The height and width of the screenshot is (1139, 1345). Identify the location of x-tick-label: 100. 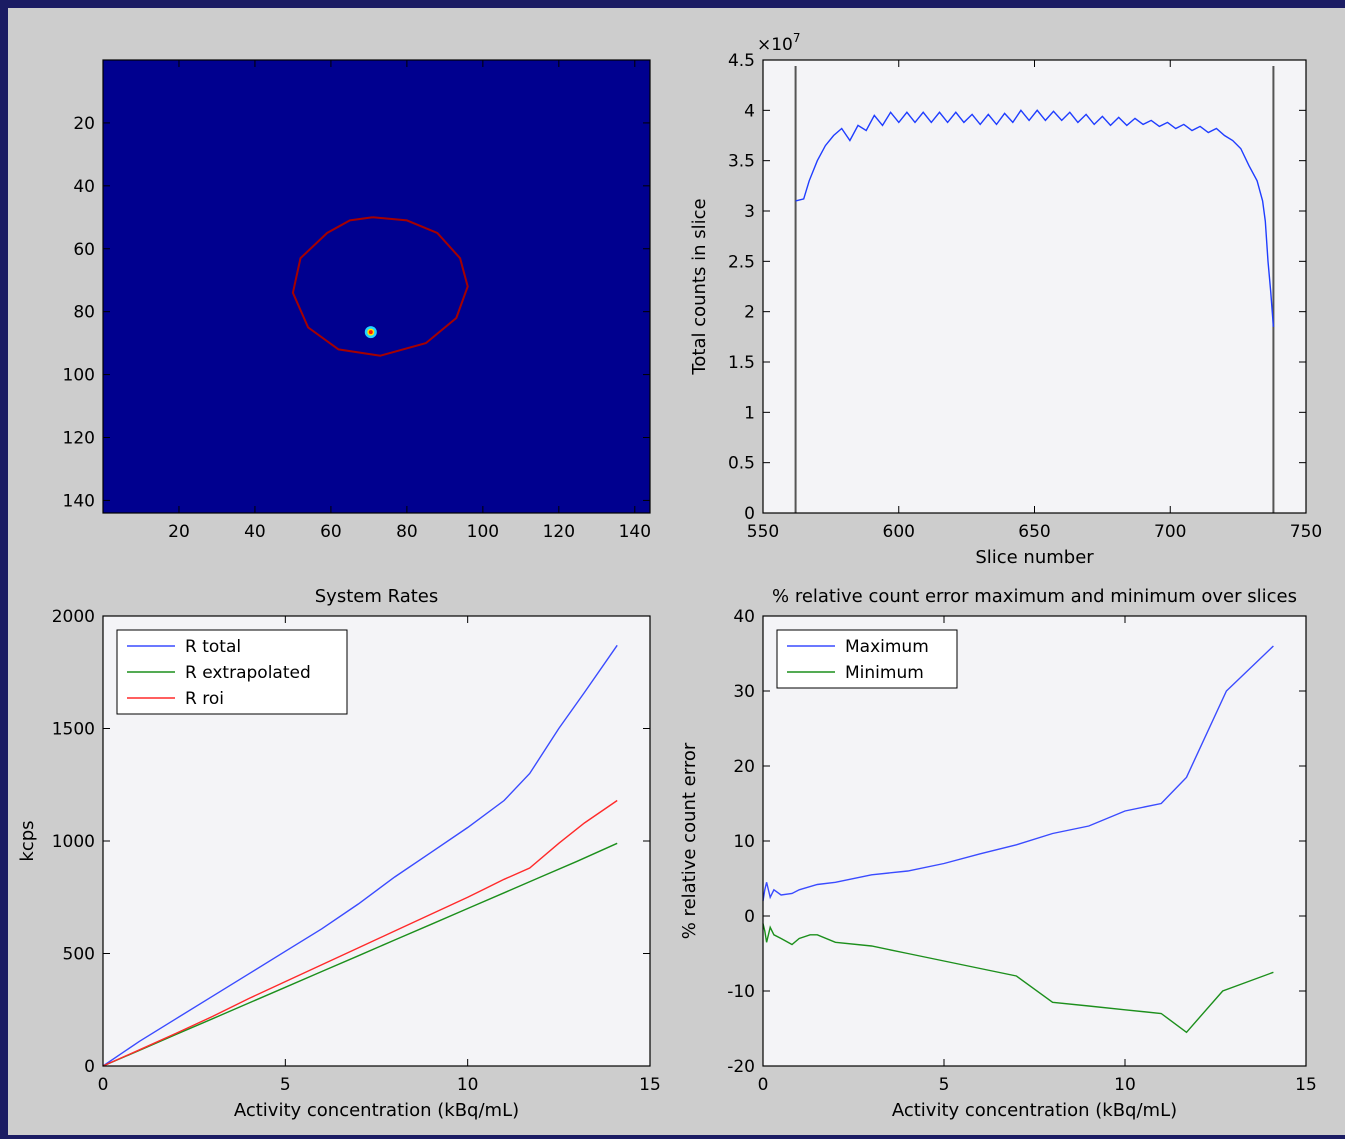
(483, 532).